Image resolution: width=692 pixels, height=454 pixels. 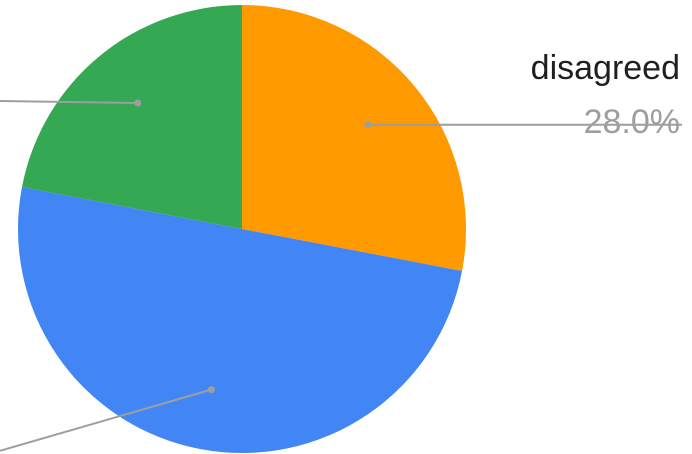 What do you see at coordinates (632, 122) in the screenshot?
I see `slice-percent-disagreed: 28.0%` at bounding box center [632, 122].